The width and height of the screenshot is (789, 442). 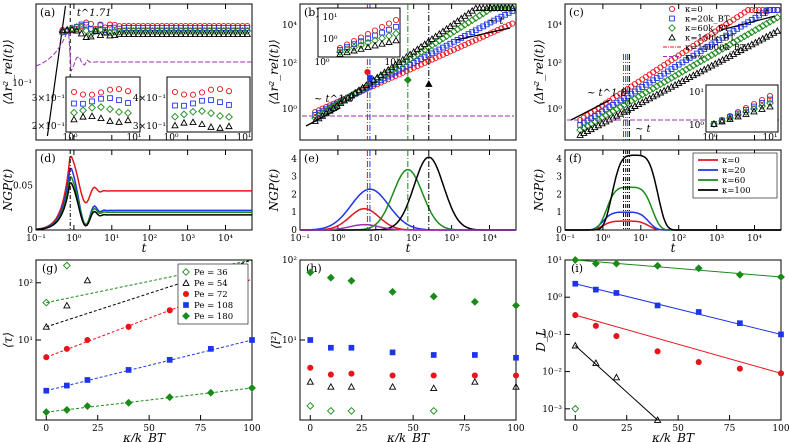 I want to click on panel-frame-c, so click(x=673, y=72).